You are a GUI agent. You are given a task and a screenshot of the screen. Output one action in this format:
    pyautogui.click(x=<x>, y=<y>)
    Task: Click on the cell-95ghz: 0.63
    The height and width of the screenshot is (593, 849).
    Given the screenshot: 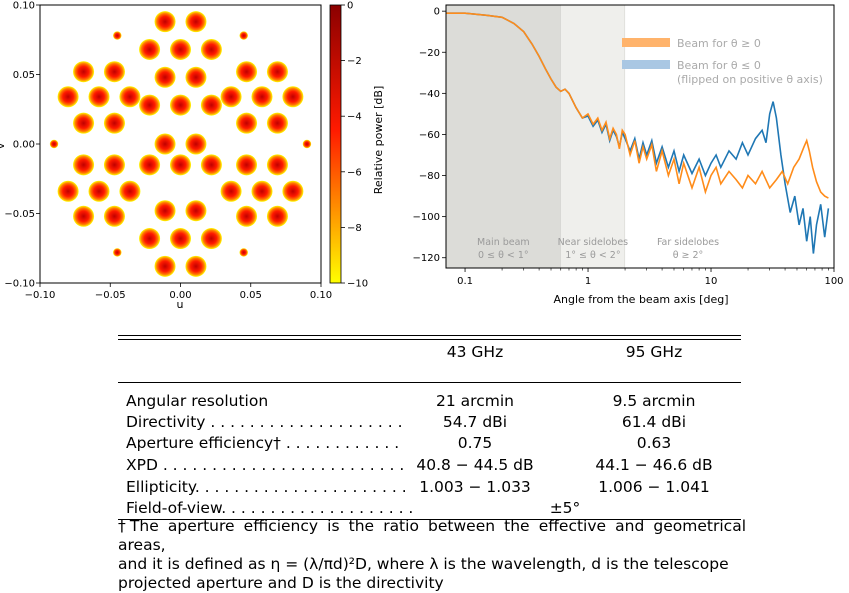 What is the action you would take?
    pyautogui.click(x=654, y=443)
    